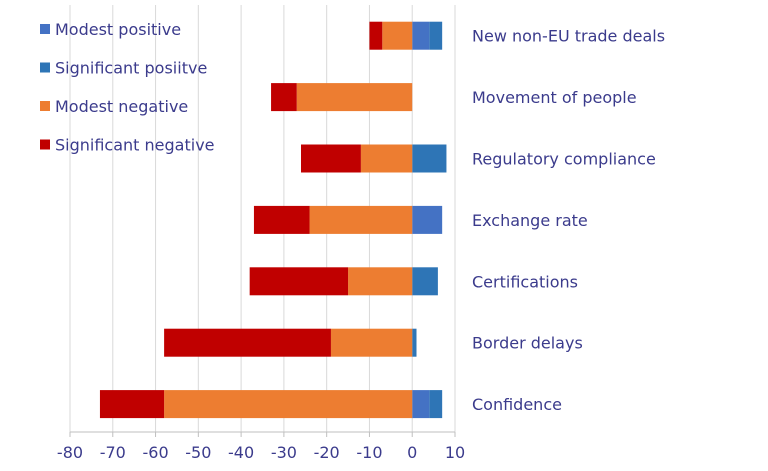 The height and width of the screenshot is (471, 768). I want to click on x-tick-label: -20, so click(327, 452).